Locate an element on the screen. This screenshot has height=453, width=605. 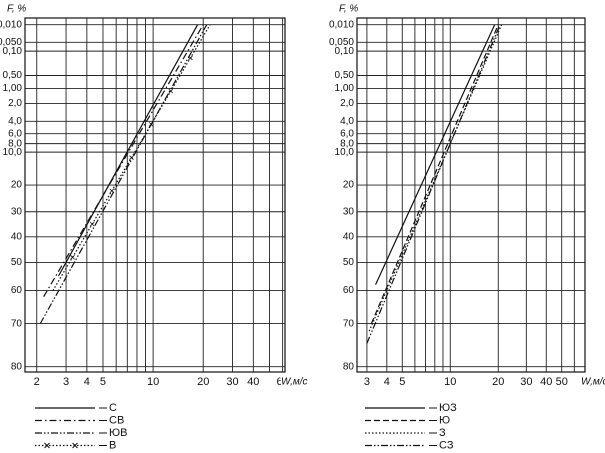
legend-label: ЮВ is located at coordinates (118, 433).